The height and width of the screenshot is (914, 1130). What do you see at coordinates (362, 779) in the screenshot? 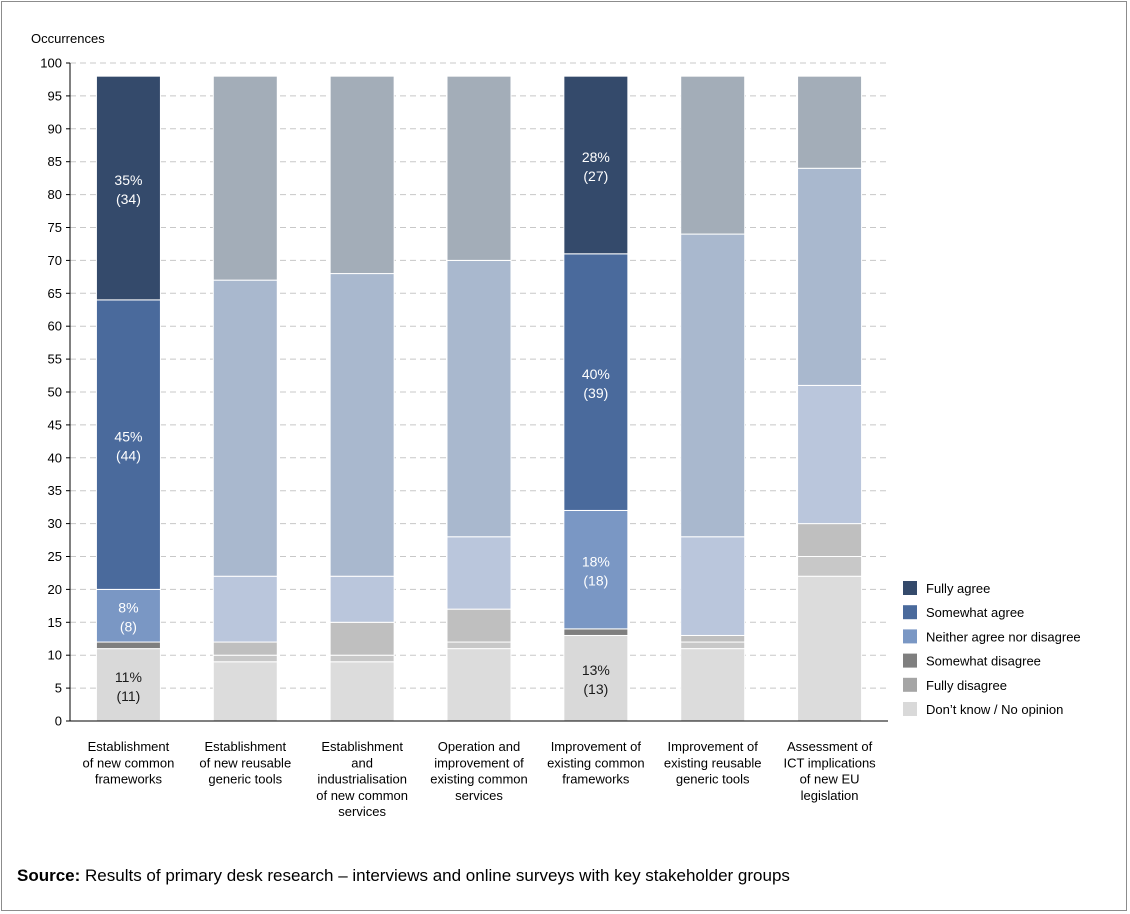
I see `x-tick-label: industrialisation` at bounding box center [362, 779].